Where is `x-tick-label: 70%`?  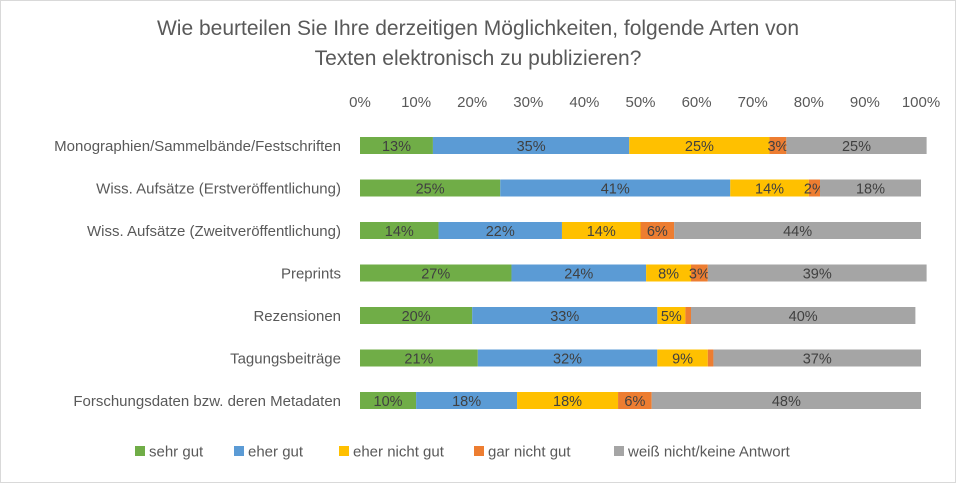
x-tick-label: 70% is located at coordinates (753, 102).